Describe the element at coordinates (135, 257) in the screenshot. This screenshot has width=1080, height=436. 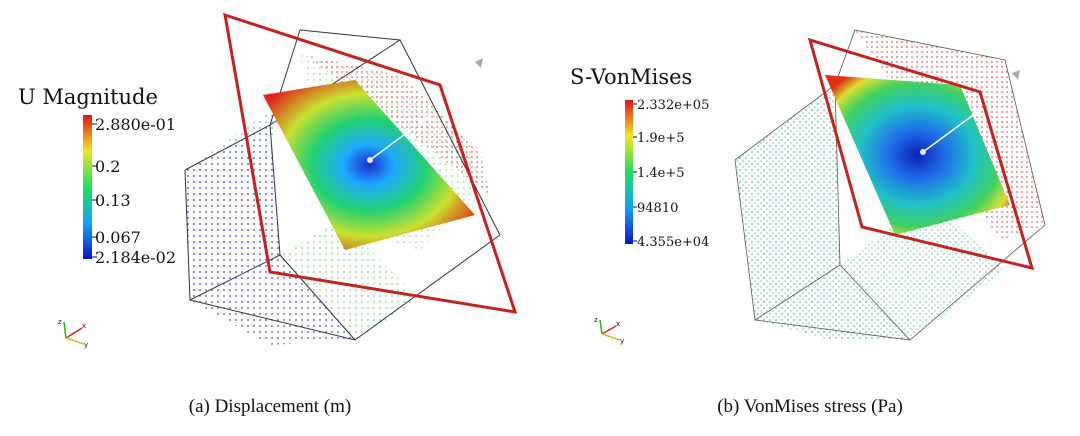
I see `tick-label: 2.184e-02` at that location.